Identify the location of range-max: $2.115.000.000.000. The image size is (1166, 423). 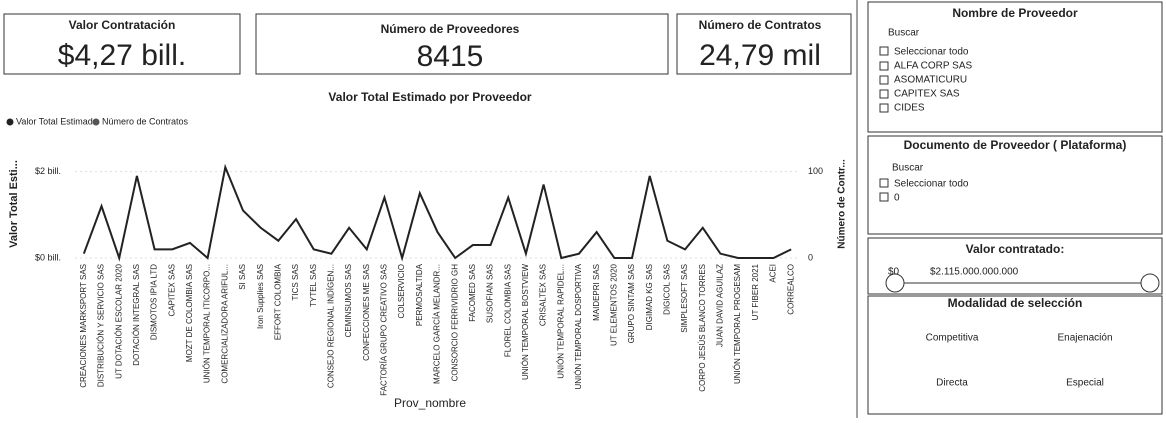
(974, 272).